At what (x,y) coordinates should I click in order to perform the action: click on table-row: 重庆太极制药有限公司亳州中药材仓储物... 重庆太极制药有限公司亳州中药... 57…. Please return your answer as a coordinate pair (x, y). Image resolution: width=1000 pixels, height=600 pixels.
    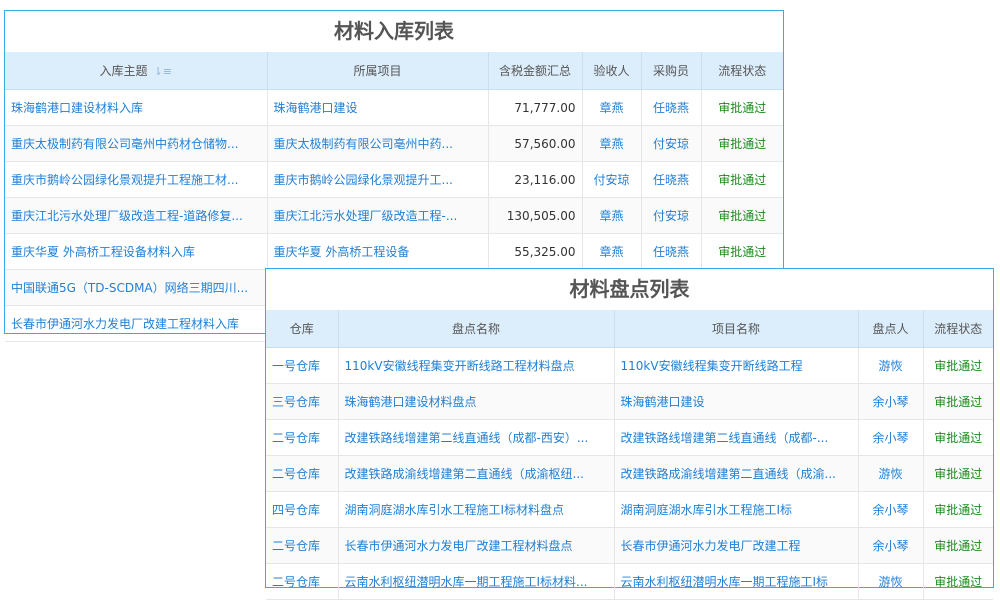
    Looking at the image, I should click on (394, 143).